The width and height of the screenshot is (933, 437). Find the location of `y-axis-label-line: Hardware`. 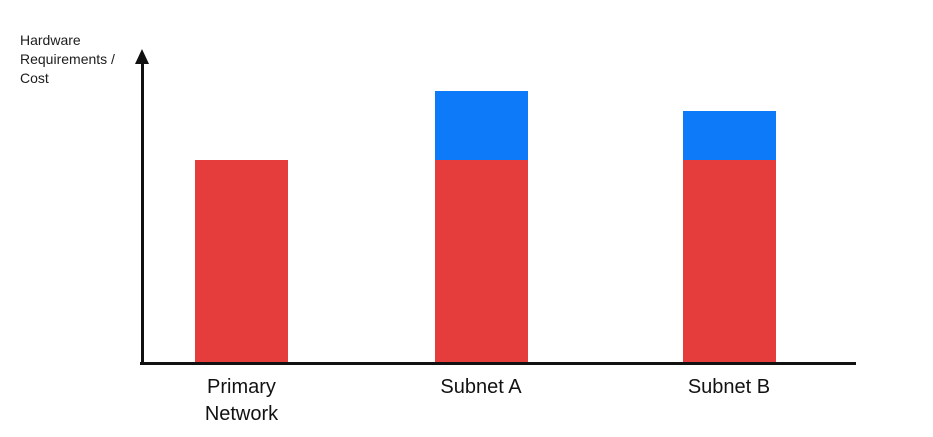

y-axis-label-line: Hardware is located at coordinates (50, 40).